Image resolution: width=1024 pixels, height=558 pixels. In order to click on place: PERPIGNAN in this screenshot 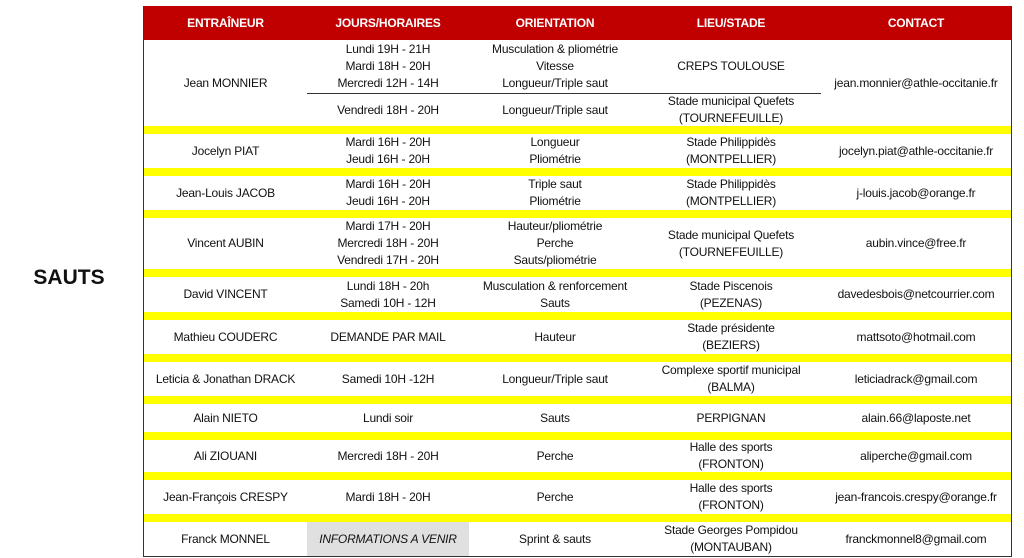, I will do `click(731, 418)`.